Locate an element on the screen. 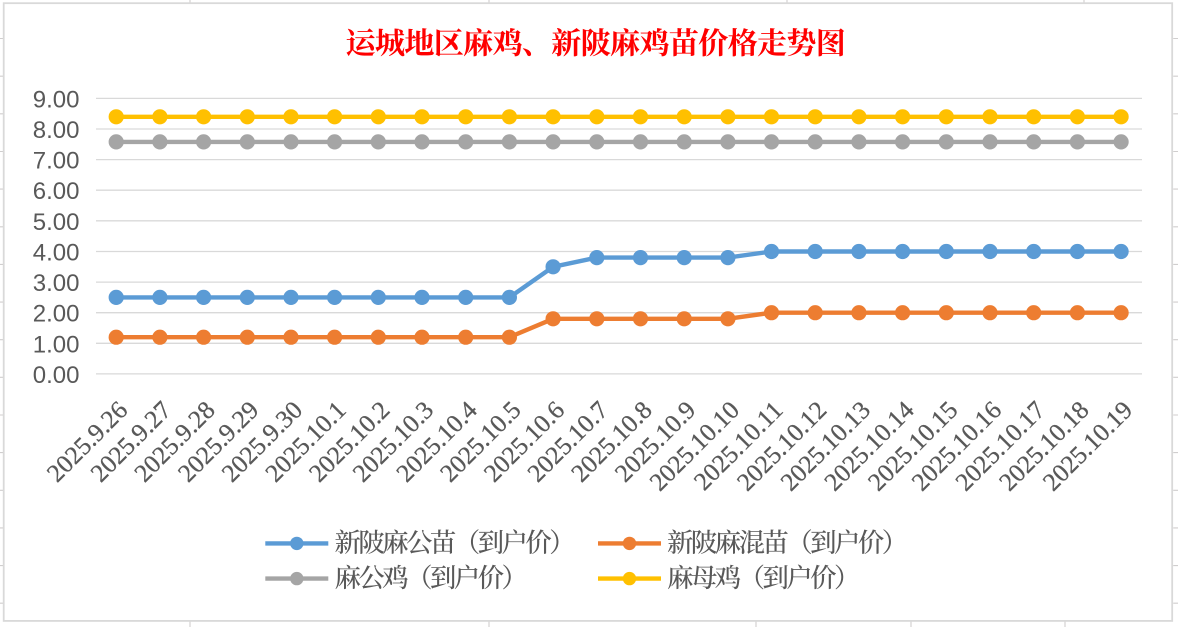 The height and width of the screenshot is (627, 1178). svg-text: 0.00 is located at coordinates (56, 375).